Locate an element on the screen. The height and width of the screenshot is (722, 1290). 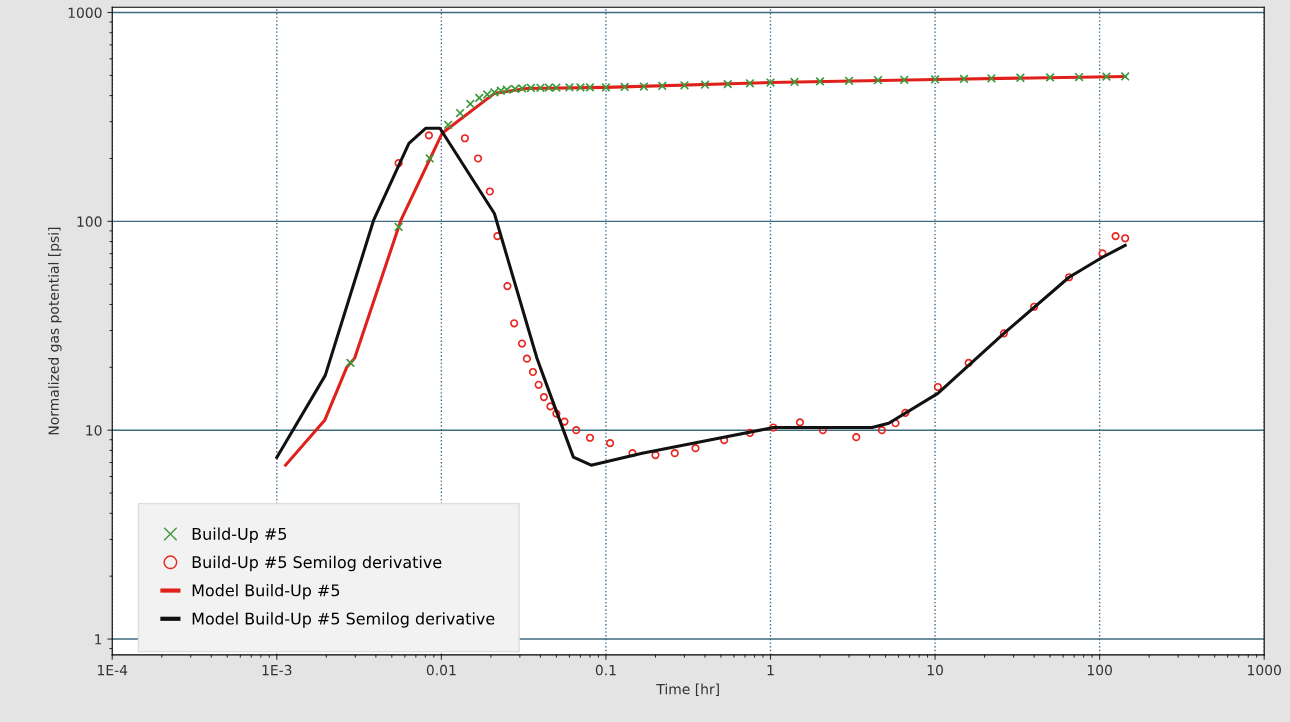
y-tick-label: 1 is located at coordinates (98, 639).